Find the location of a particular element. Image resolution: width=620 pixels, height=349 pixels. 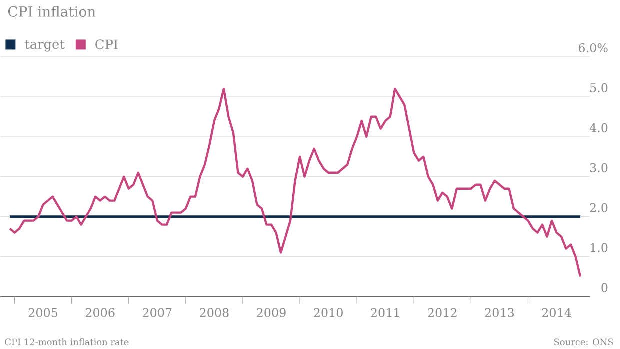

x-tick-label: 2008 is located at coordinates (214, 313).